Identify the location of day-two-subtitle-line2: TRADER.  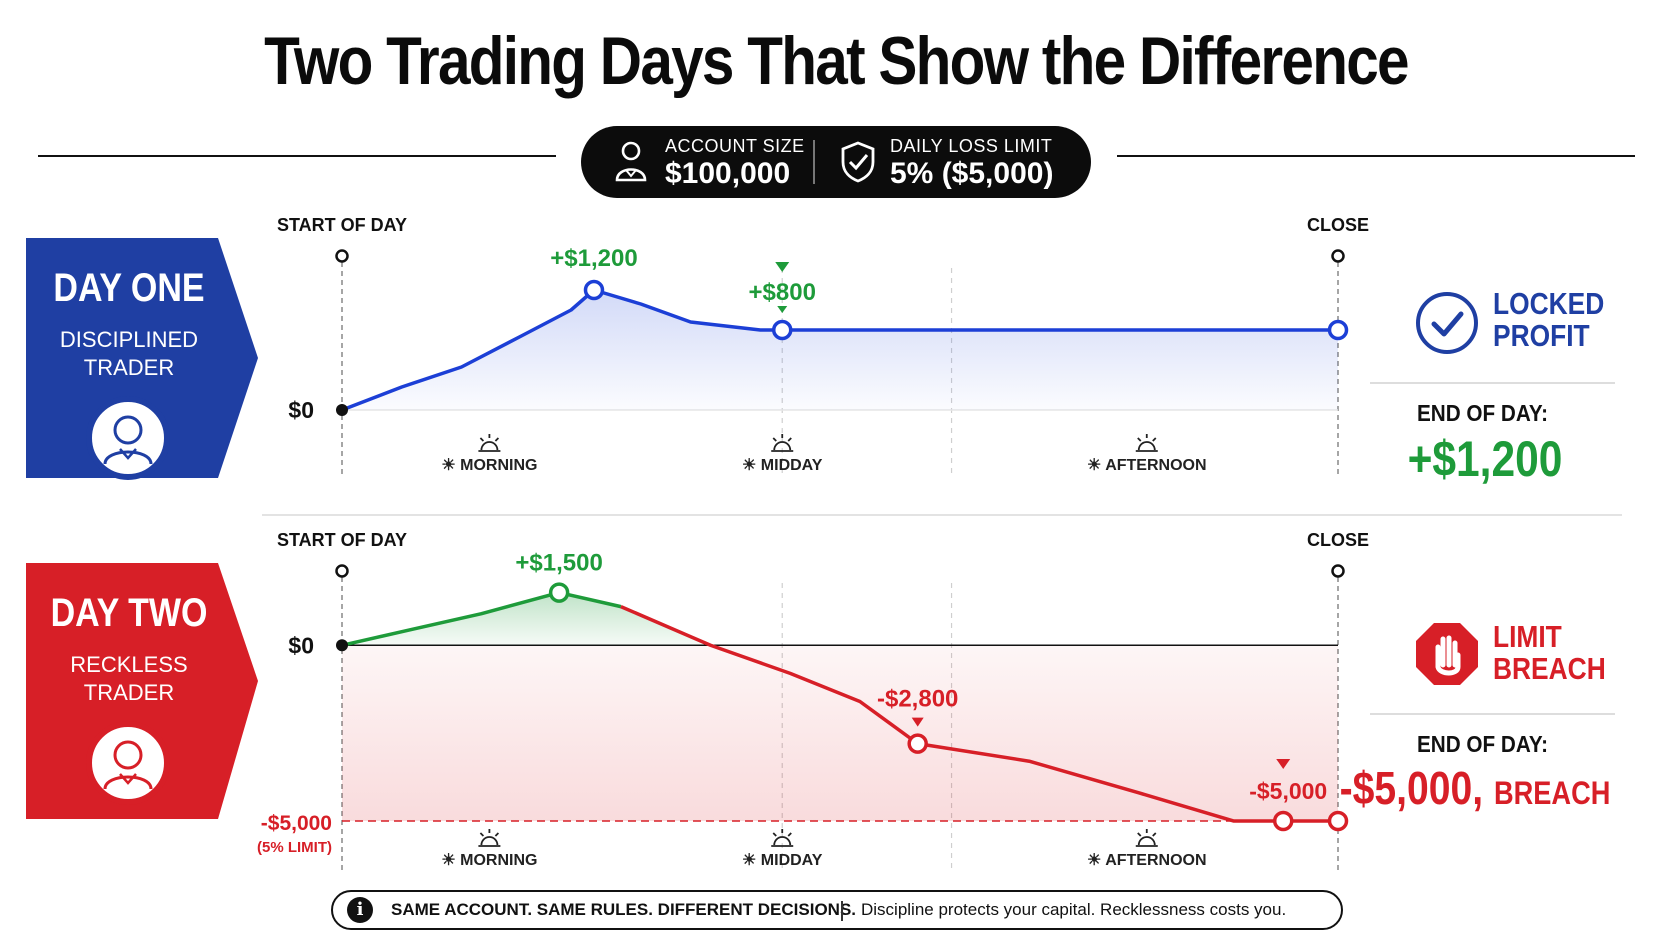
(129, 692).